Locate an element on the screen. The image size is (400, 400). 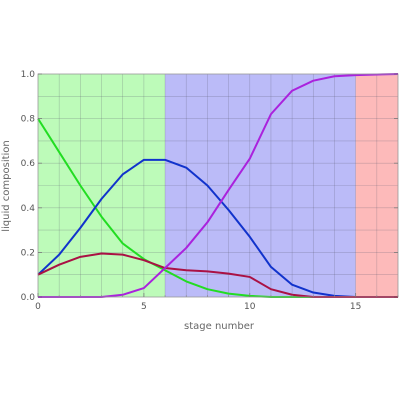
y-tick-label: 0.6 is located at coordinates (28, 164).